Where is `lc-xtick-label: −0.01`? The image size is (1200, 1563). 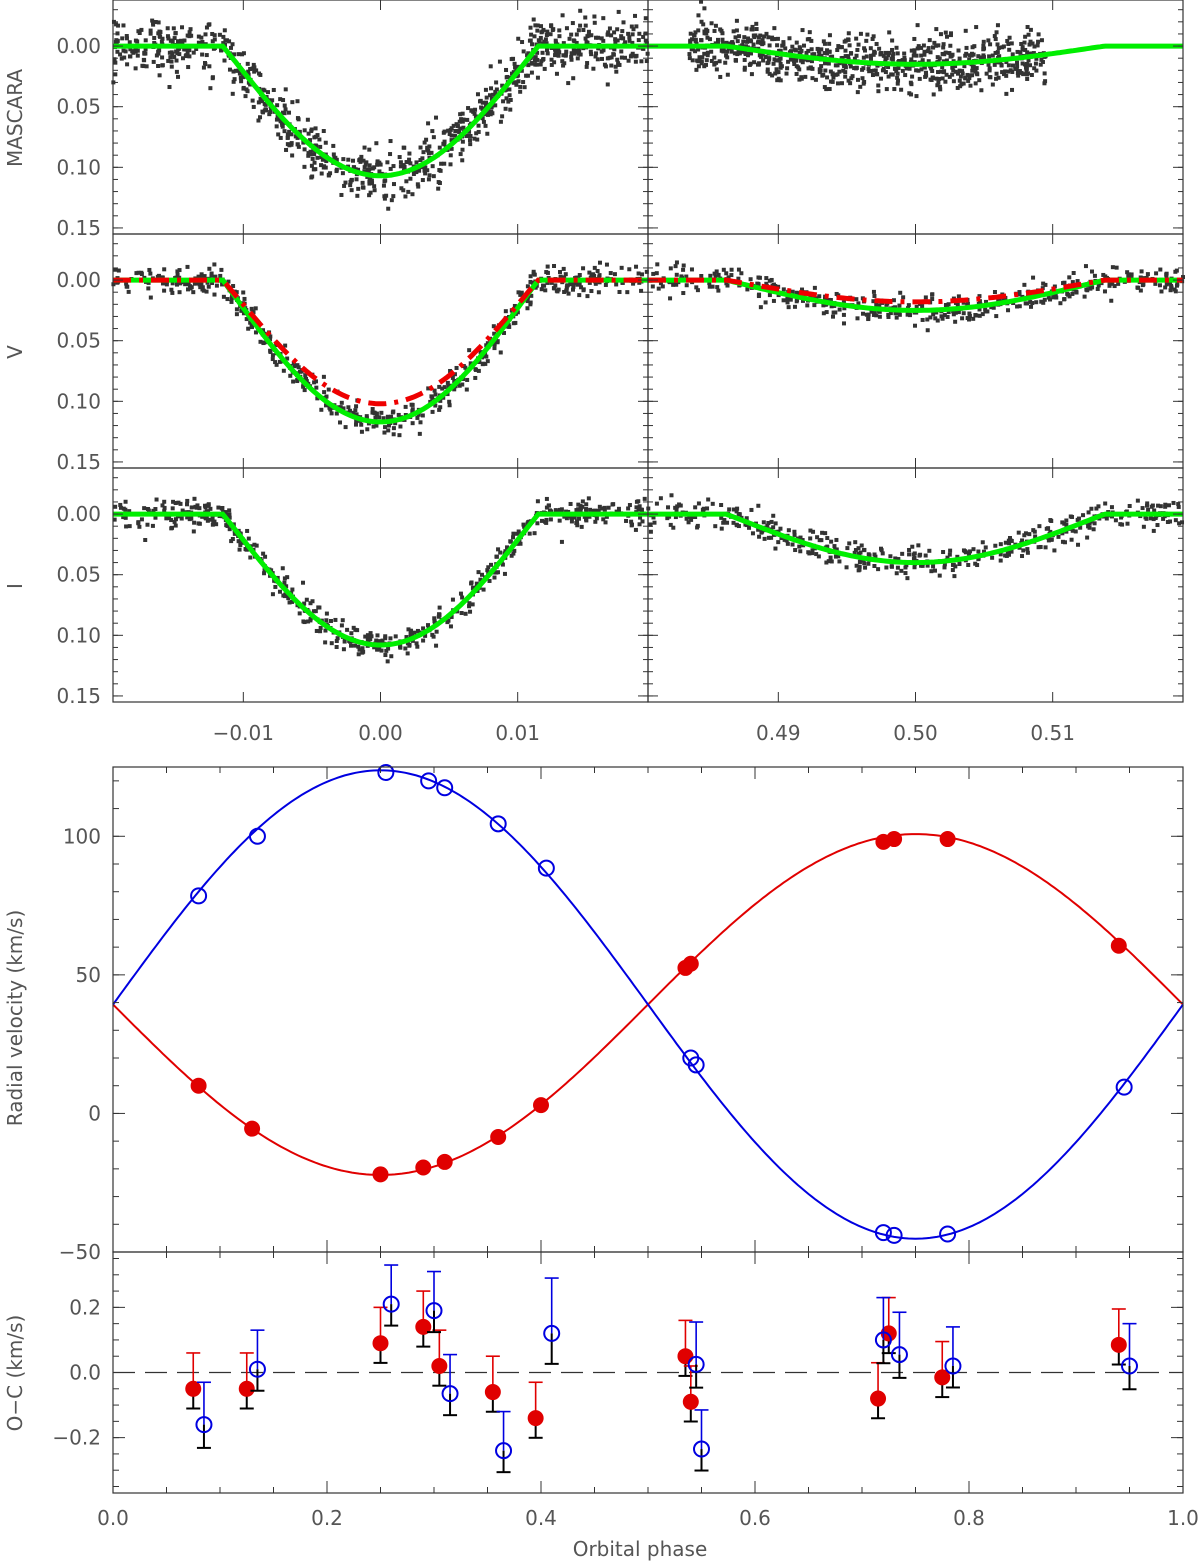 lc-xtick-label: −0.01 is located at coordinates (243, 733).